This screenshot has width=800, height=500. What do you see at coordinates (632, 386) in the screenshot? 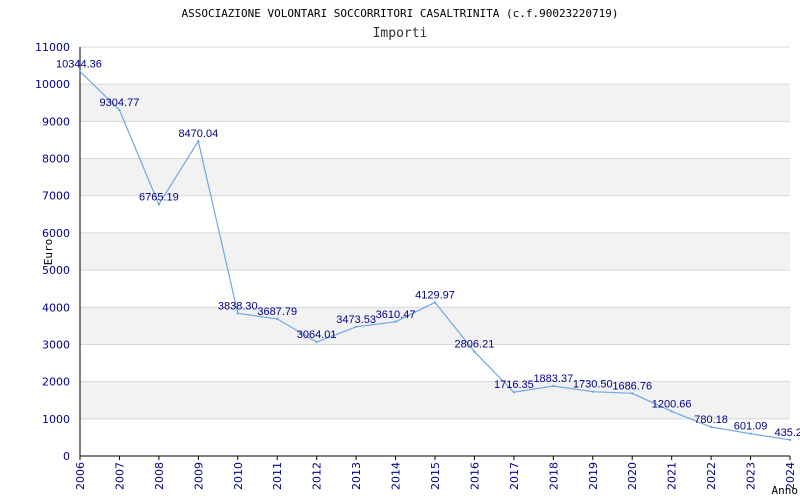
I see `data-label: 1686.76` at bounding box center [632, 386].